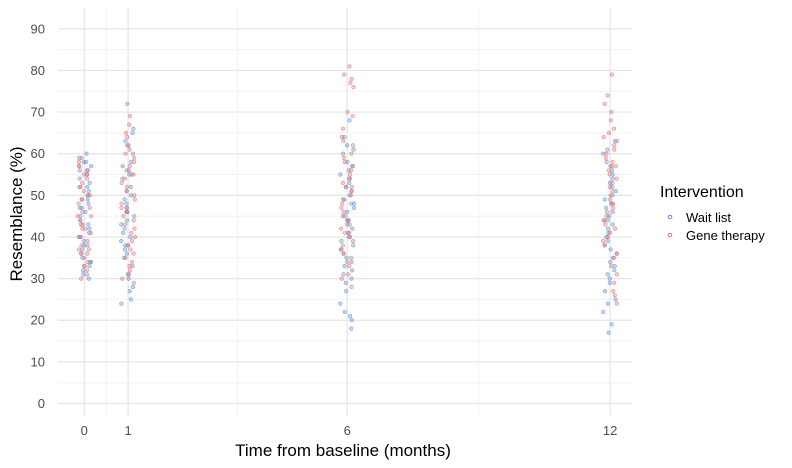 This screenshot has height=468, width=792. I want to click on y-tick-label: 50, so click(38, 195).